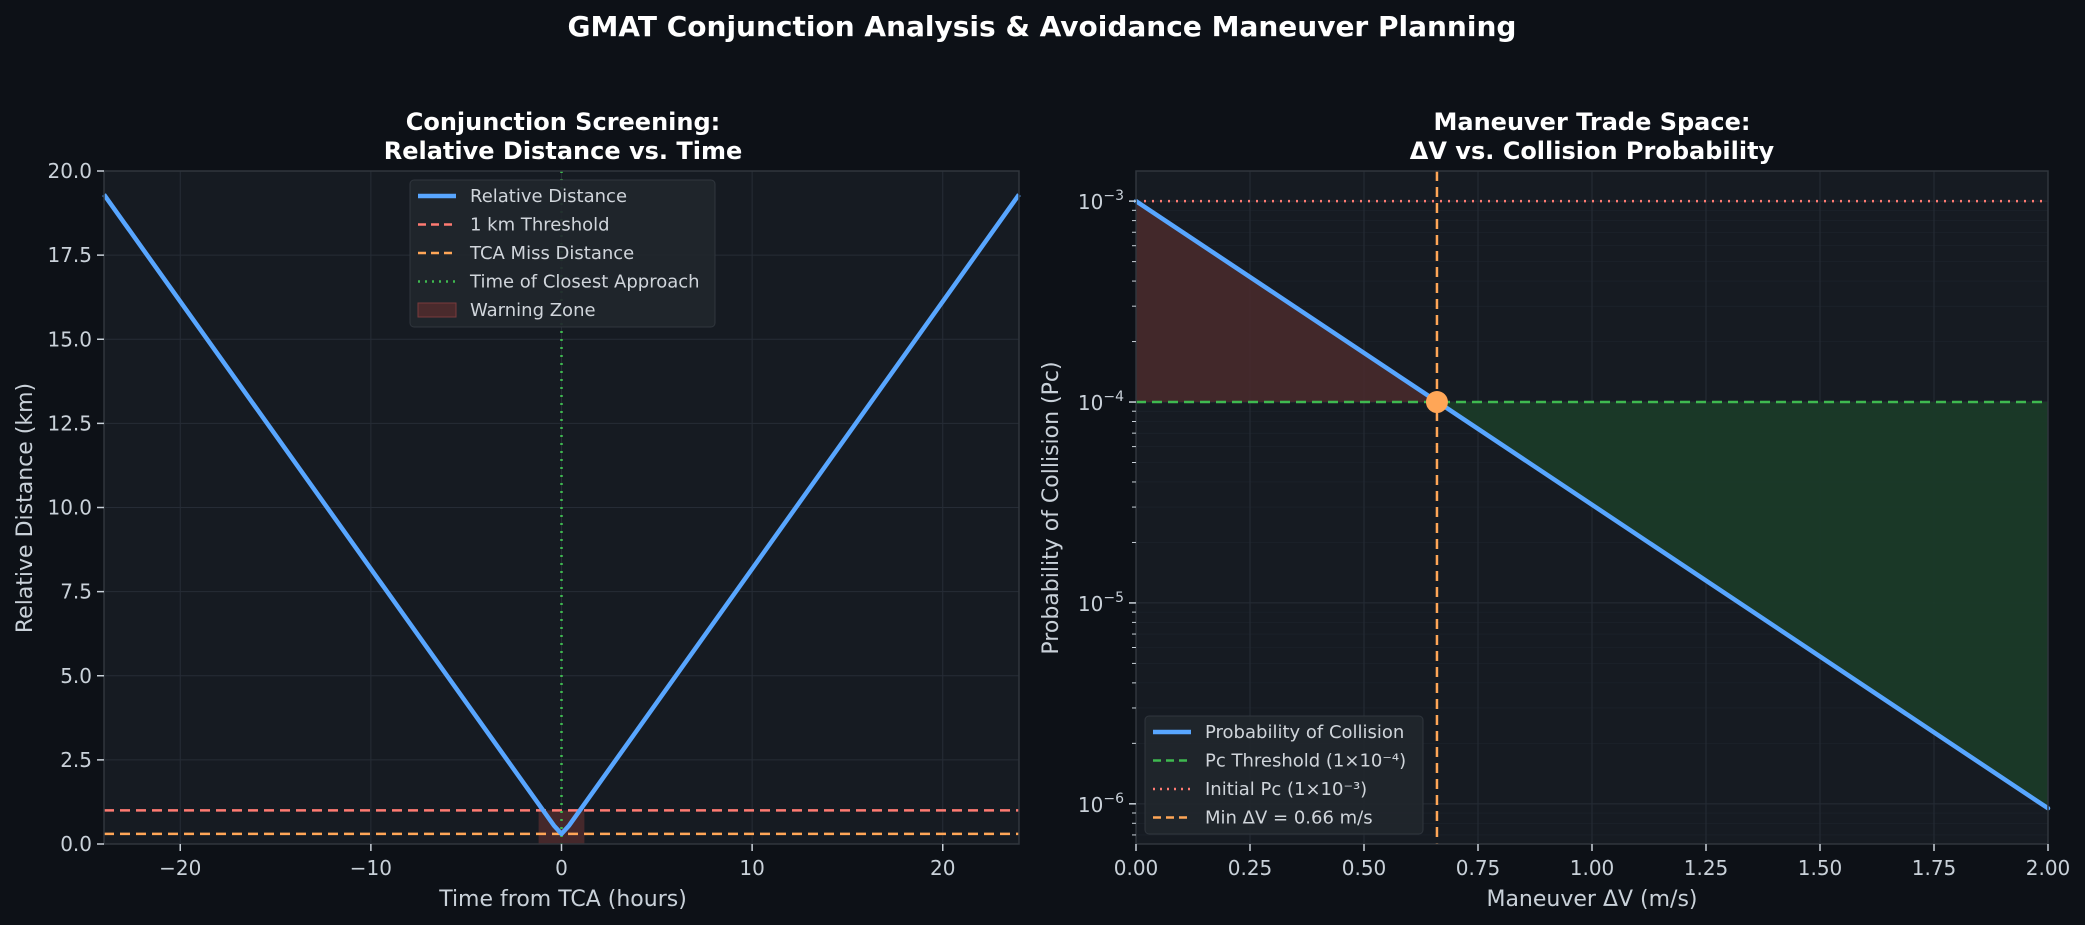  What do you see at coordinates (584, 282) in the screenshot?
I see `legend-entry-label: Time of Closest Approach` at bounding box center [584, 282].